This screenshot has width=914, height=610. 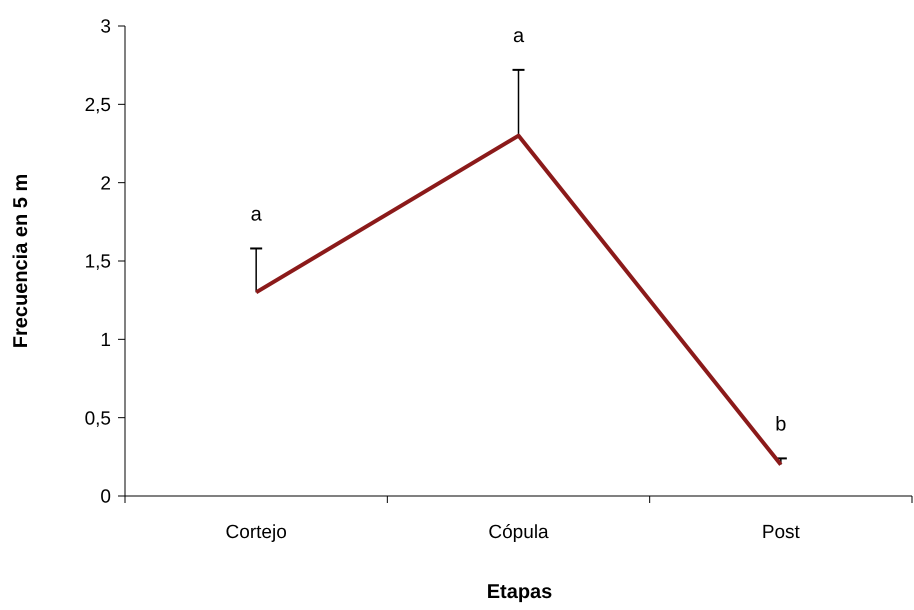 I want to click on annotation: b, so click(x=780, y=424).